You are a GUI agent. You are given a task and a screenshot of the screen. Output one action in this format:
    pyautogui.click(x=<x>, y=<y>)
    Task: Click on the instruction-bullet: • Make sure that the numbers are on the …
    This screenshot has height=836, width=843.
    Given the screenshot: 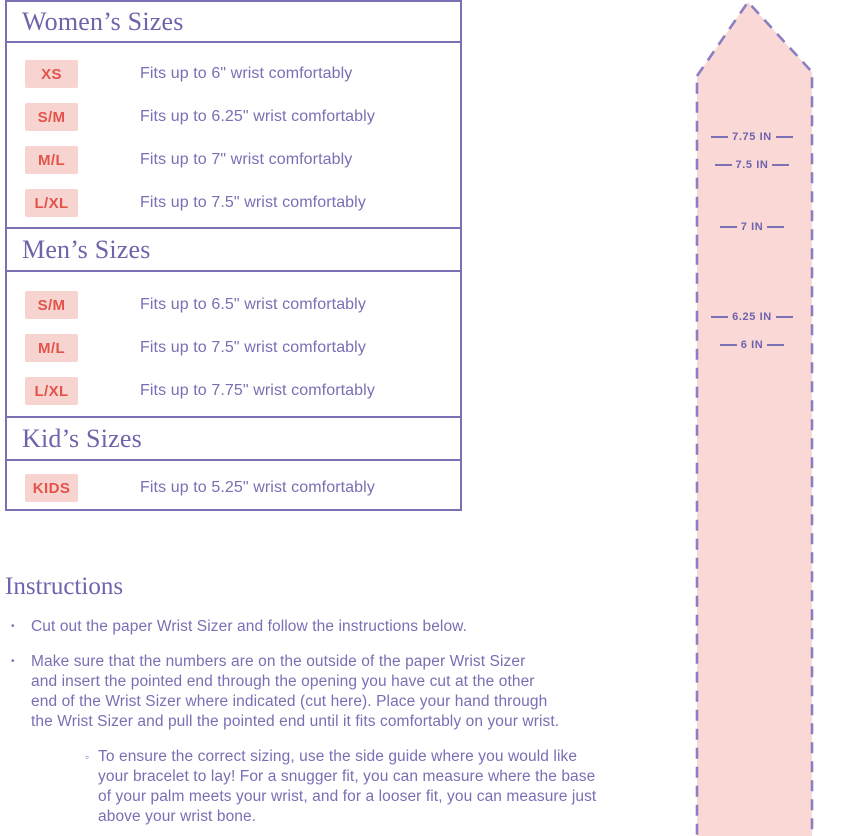 What is the action you would take?
    pyautogui.click(x=335, y=692)
    